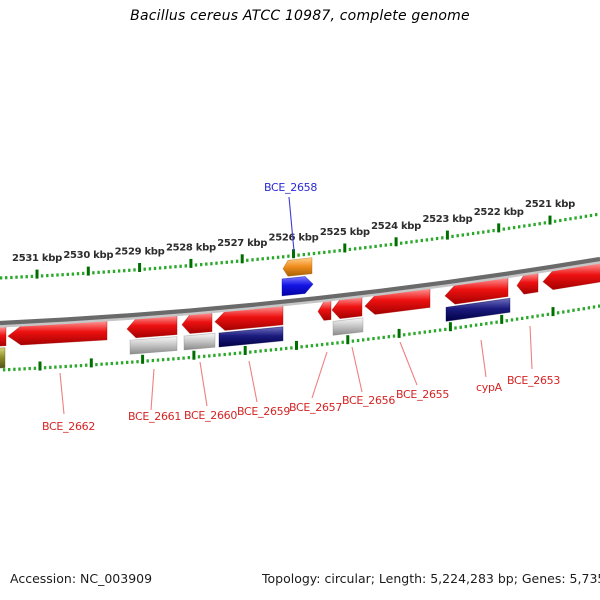 The height and width of the screenshot is (600, 600). I want to click on gene-bce-2658-blue, so click(297, 286).